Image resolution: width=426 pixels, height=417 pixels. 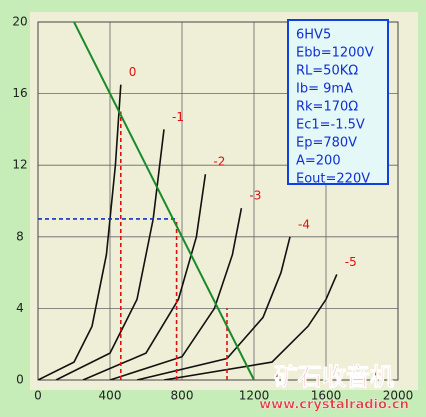 What do you see at coordinates (219, 162) in the screenshot?
I see `curve-label: -2` at bounding box center [219, 162].